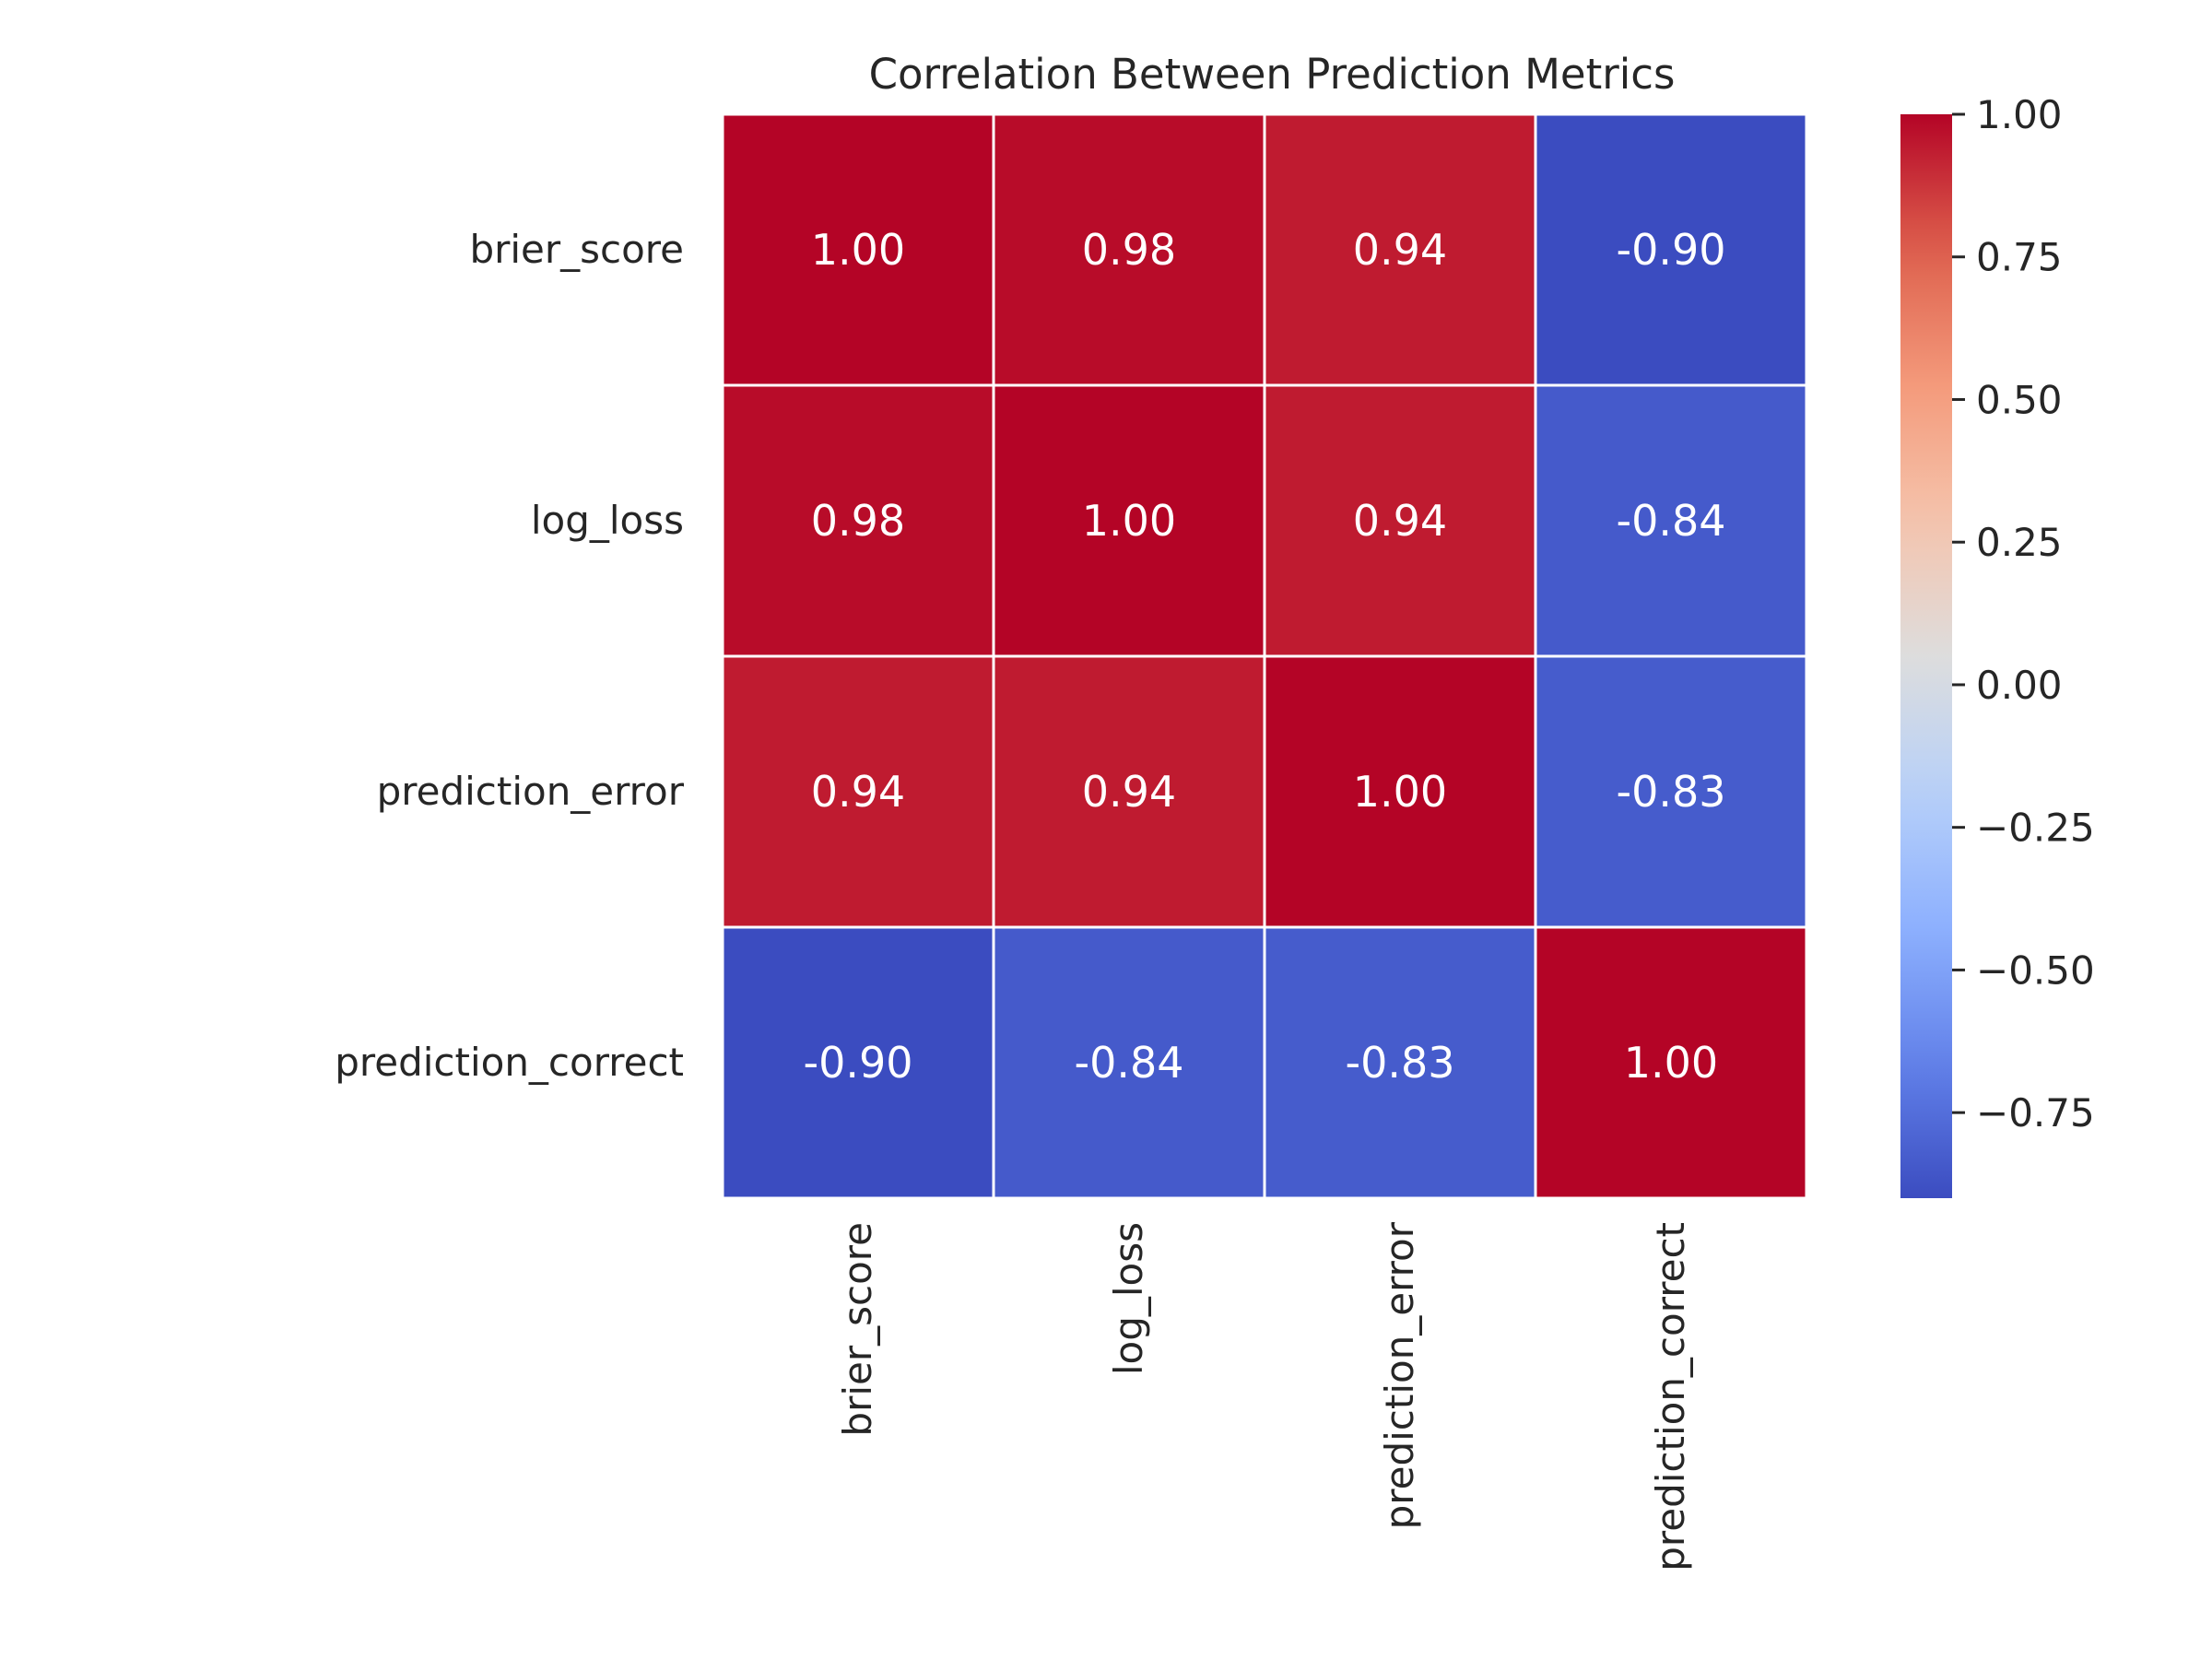 This screenshot has width=2212, height=1659. Describe the element at coordinates (1399, 1375) in the screenshot. I see `column-tick-label: prediction_error` at that location.